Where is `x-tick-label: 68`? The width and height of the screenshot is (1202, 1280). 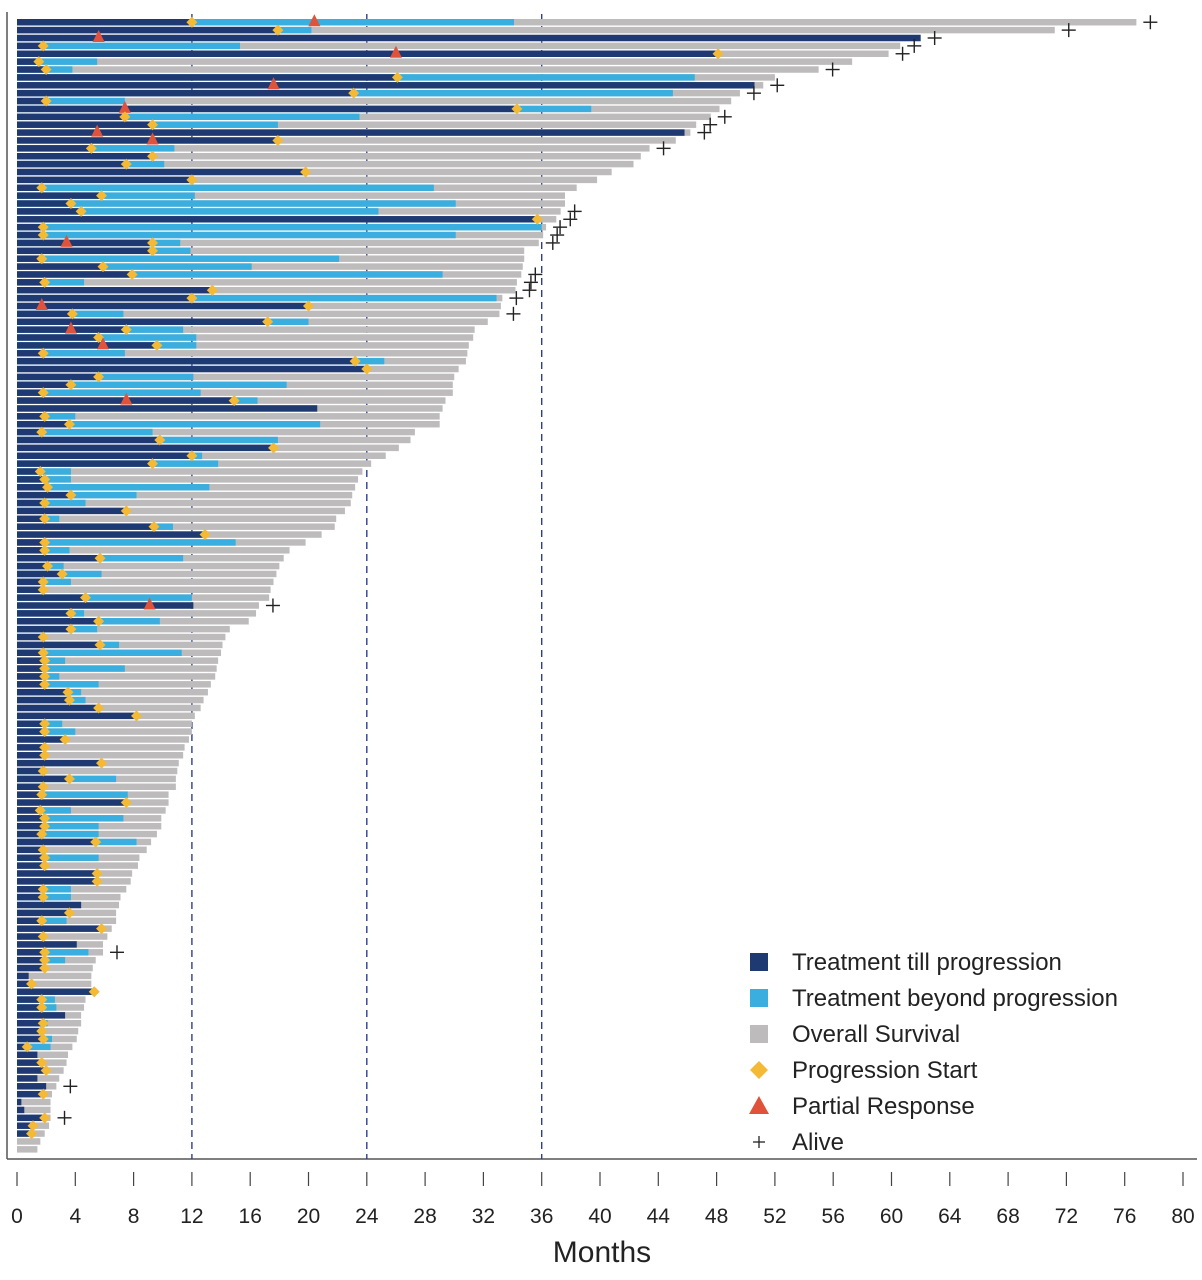 x-tick-label: 68 is located at coordinates (1007, 1216).